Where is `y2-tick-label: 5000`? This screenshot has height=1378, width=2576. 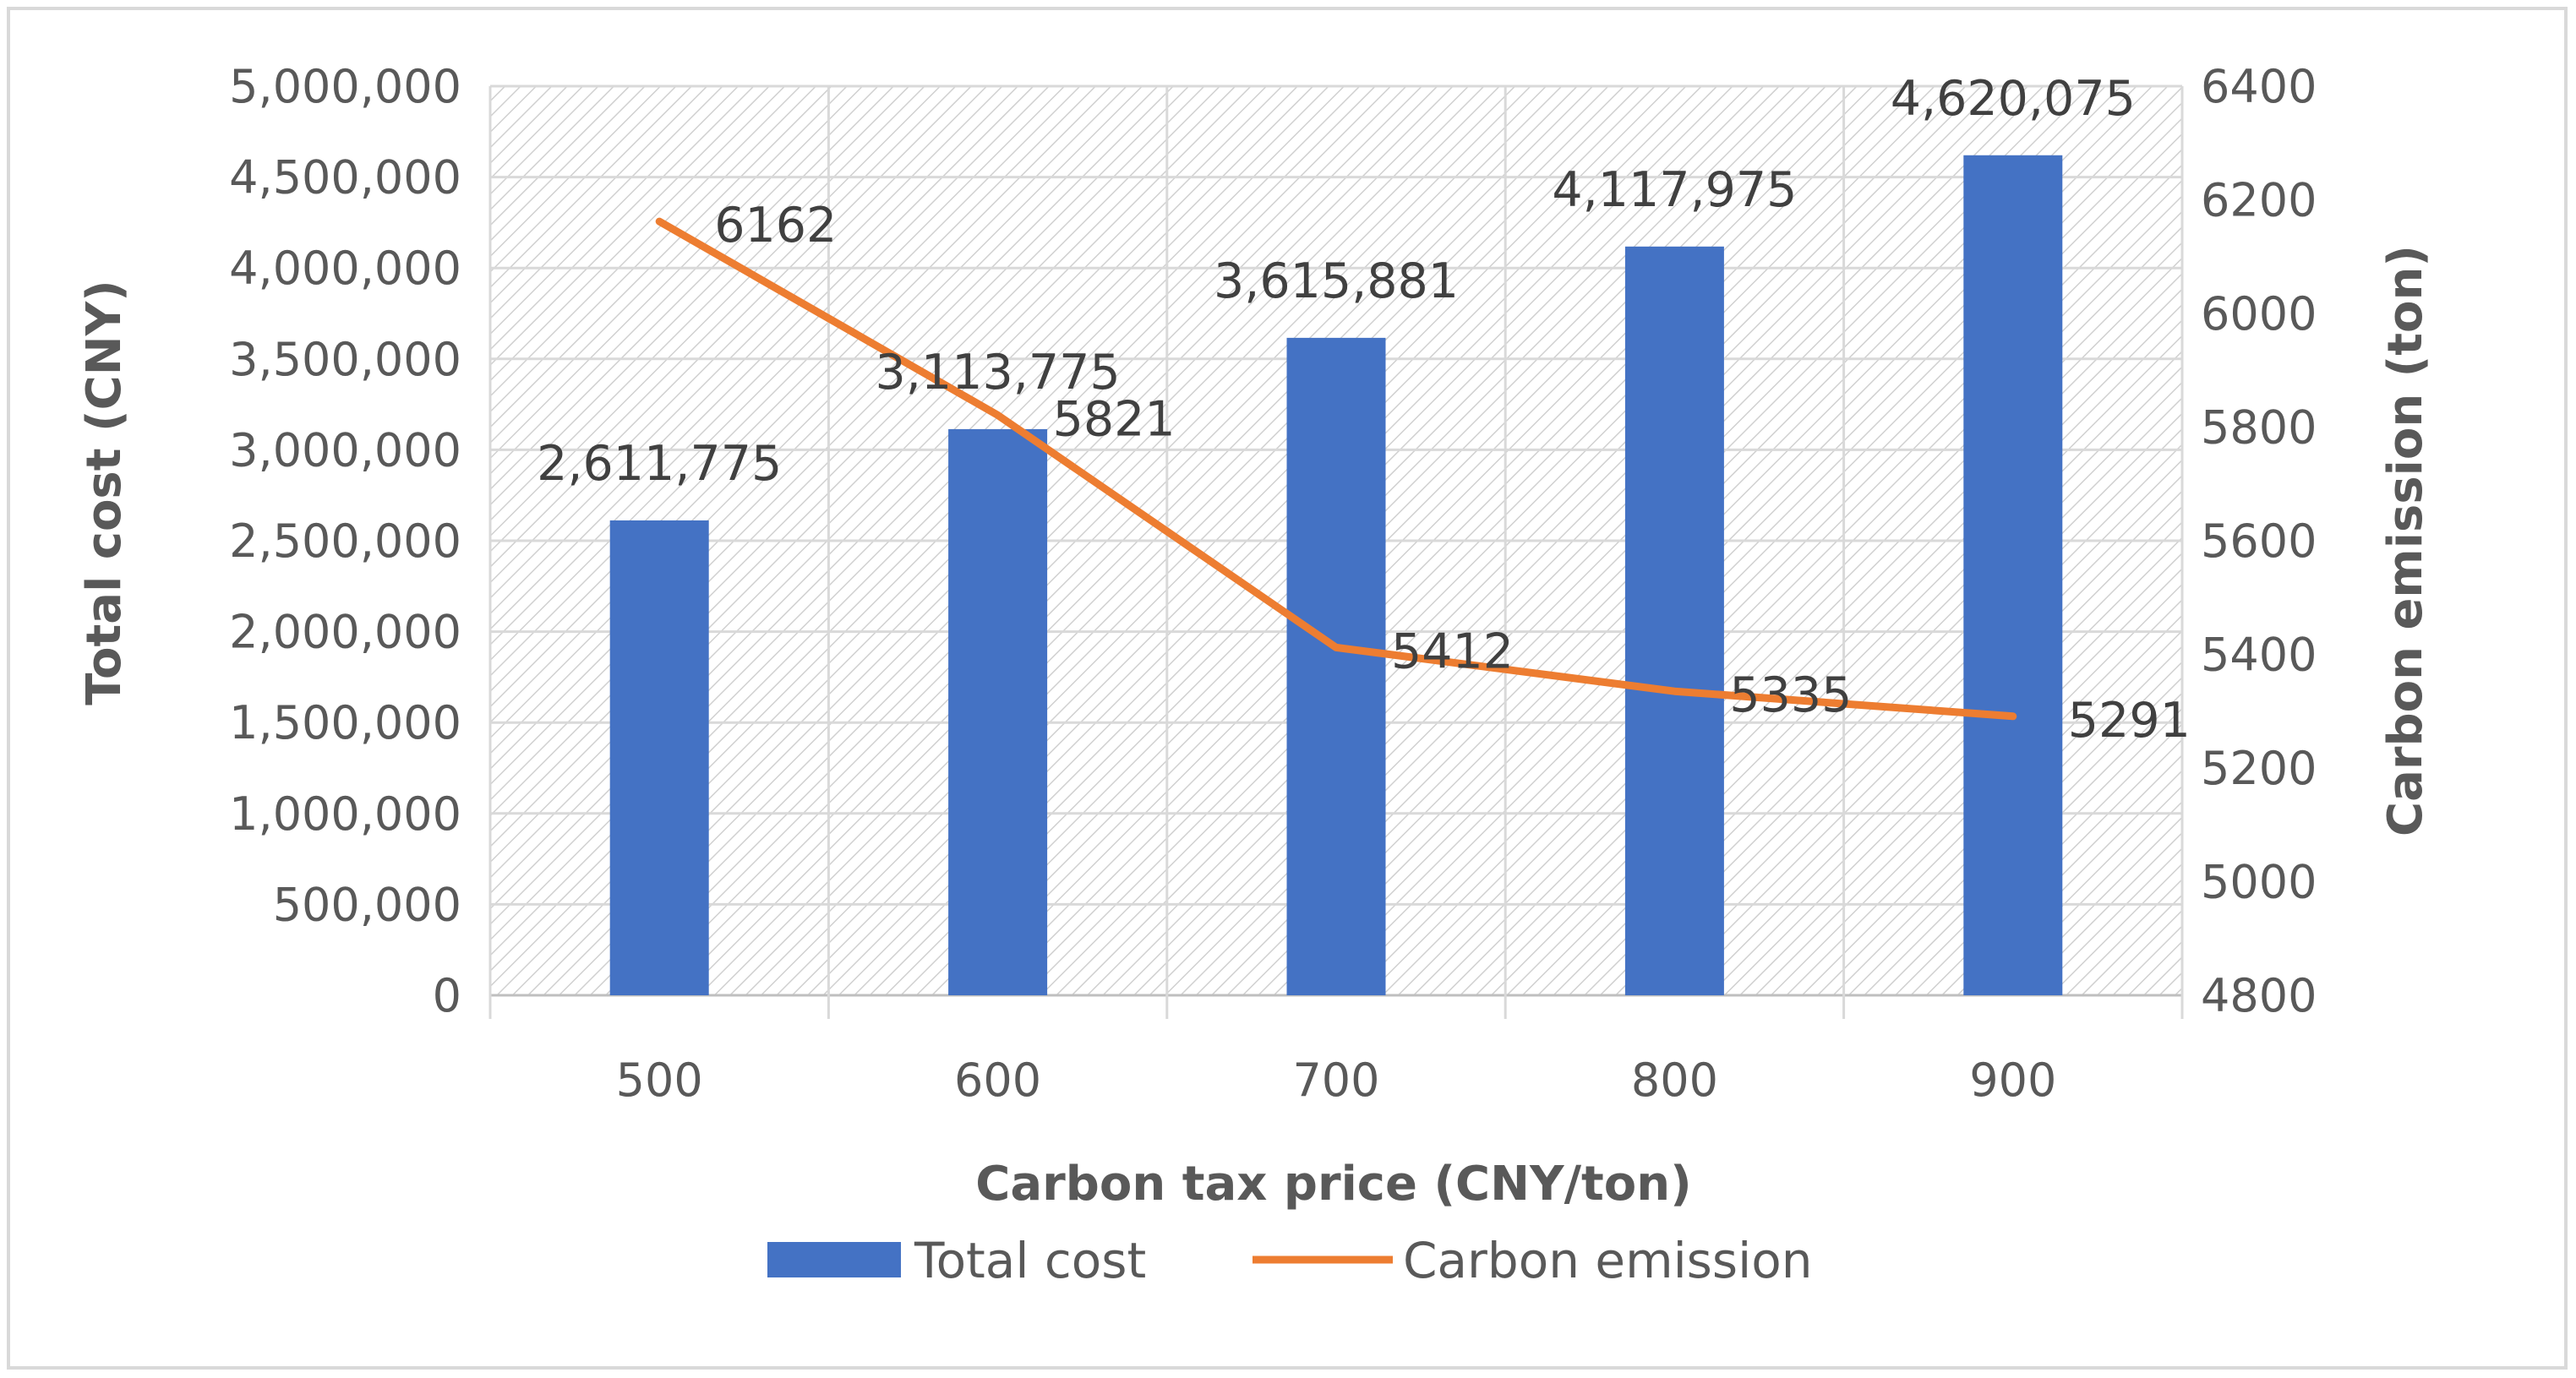 y2-tick-label: 5000 is located at coordinates (2259, 882).